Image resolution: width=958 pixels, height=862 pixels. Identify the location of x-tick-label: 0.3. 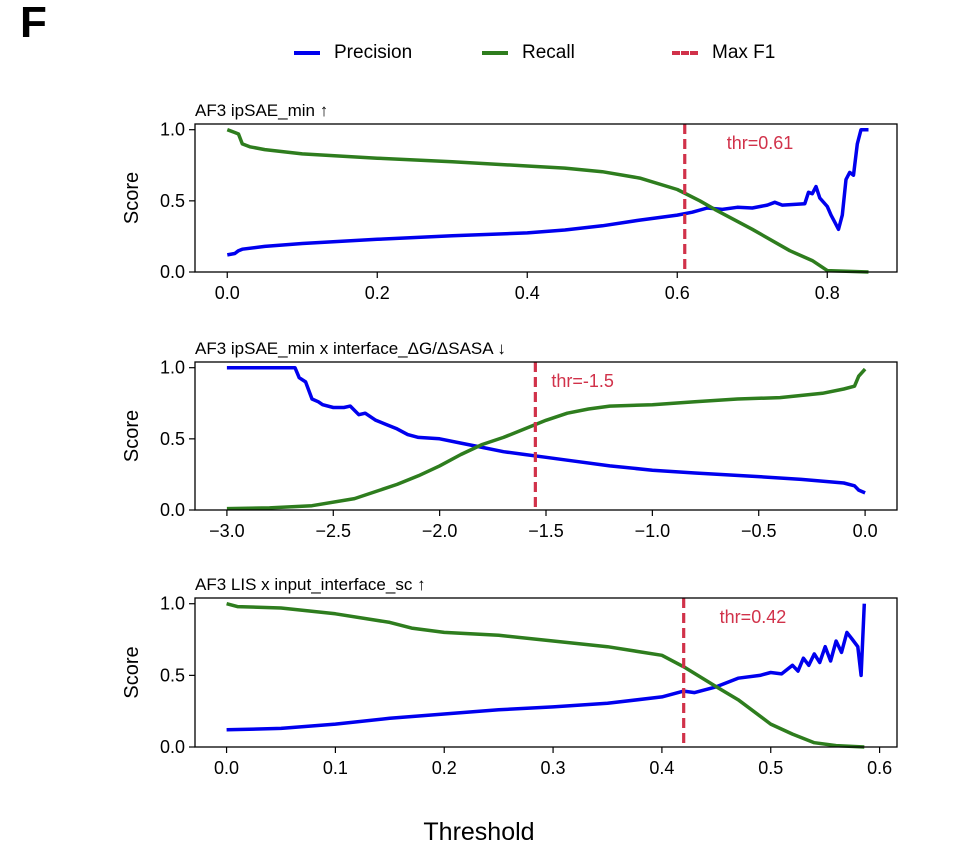
(553, 768).